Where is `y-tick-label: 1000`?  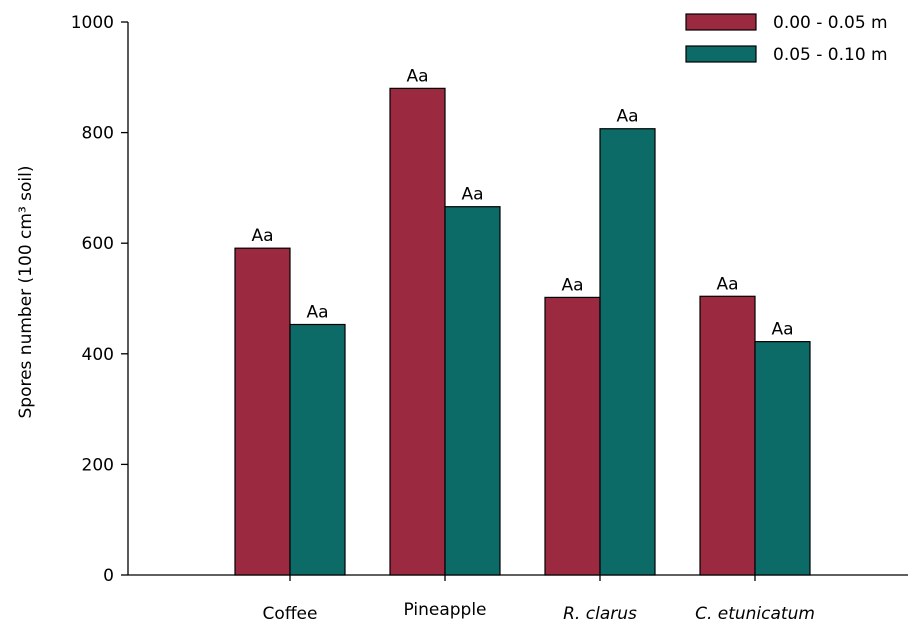
y-tick-label: 1000 is located at coordinates (92, 23).